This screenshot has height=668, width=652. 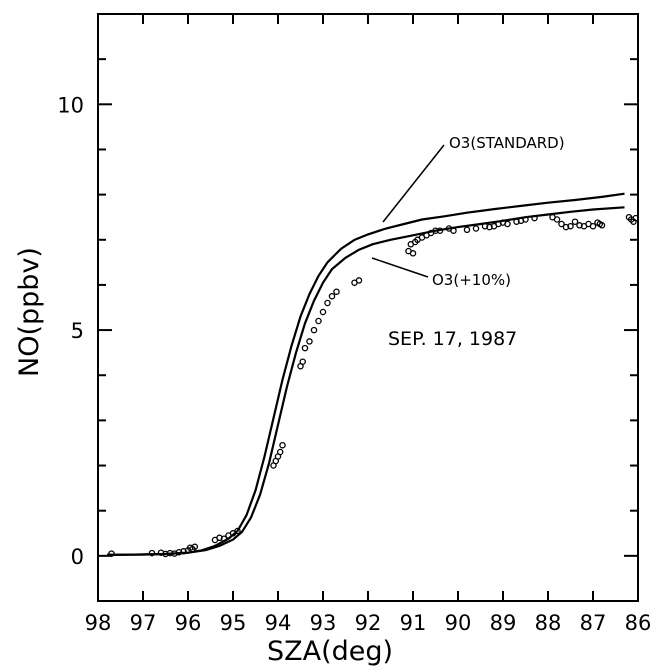 I want to click on x-tick-label: 91, so click(x=413, y=623).